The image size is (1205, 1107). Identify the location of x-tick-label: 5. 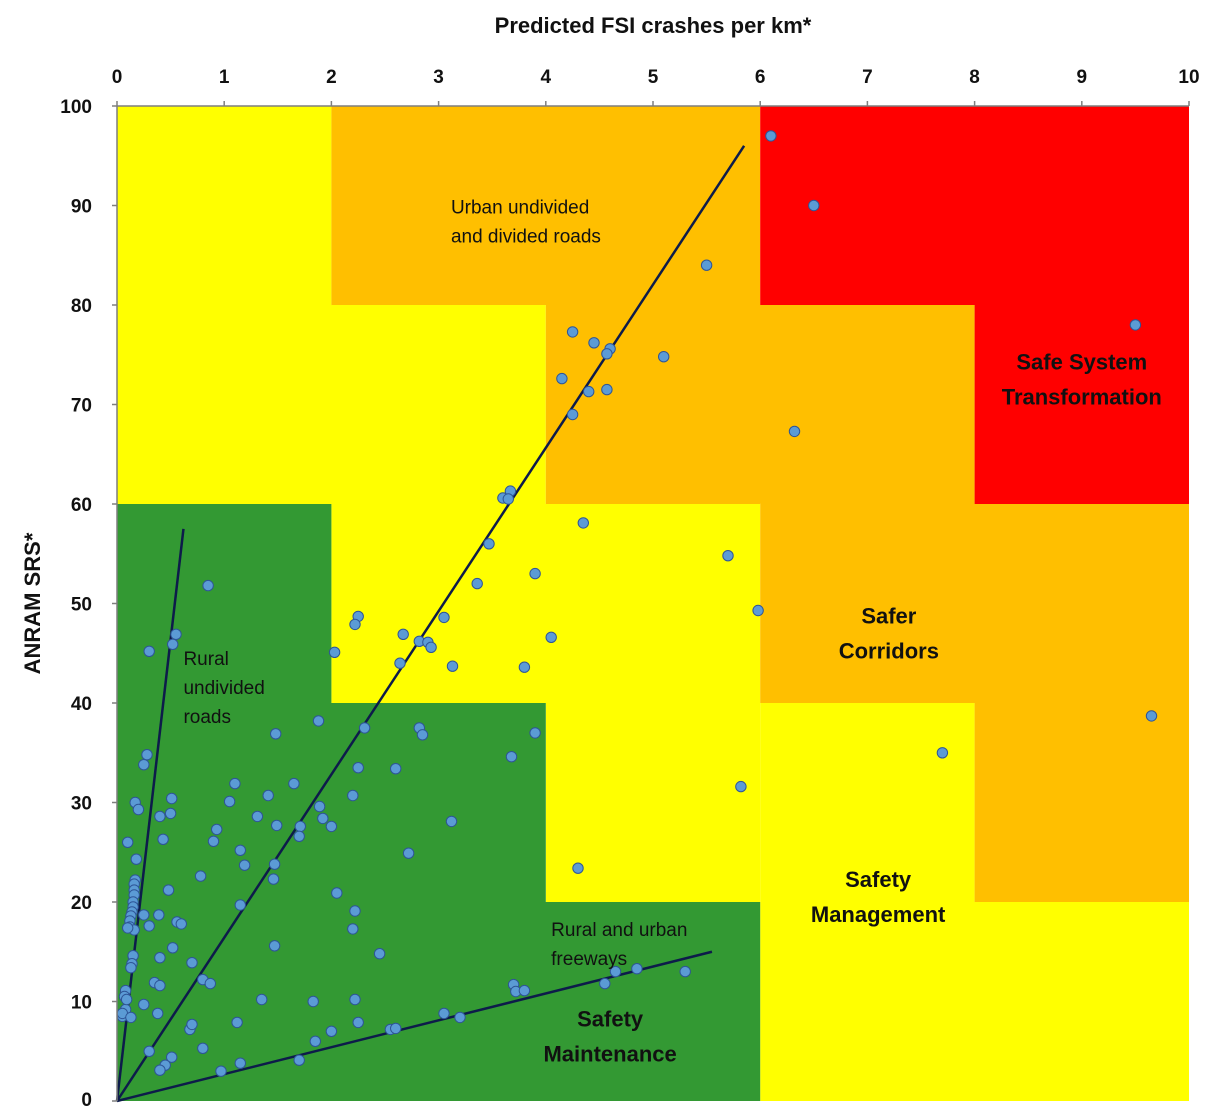
(653, 77).